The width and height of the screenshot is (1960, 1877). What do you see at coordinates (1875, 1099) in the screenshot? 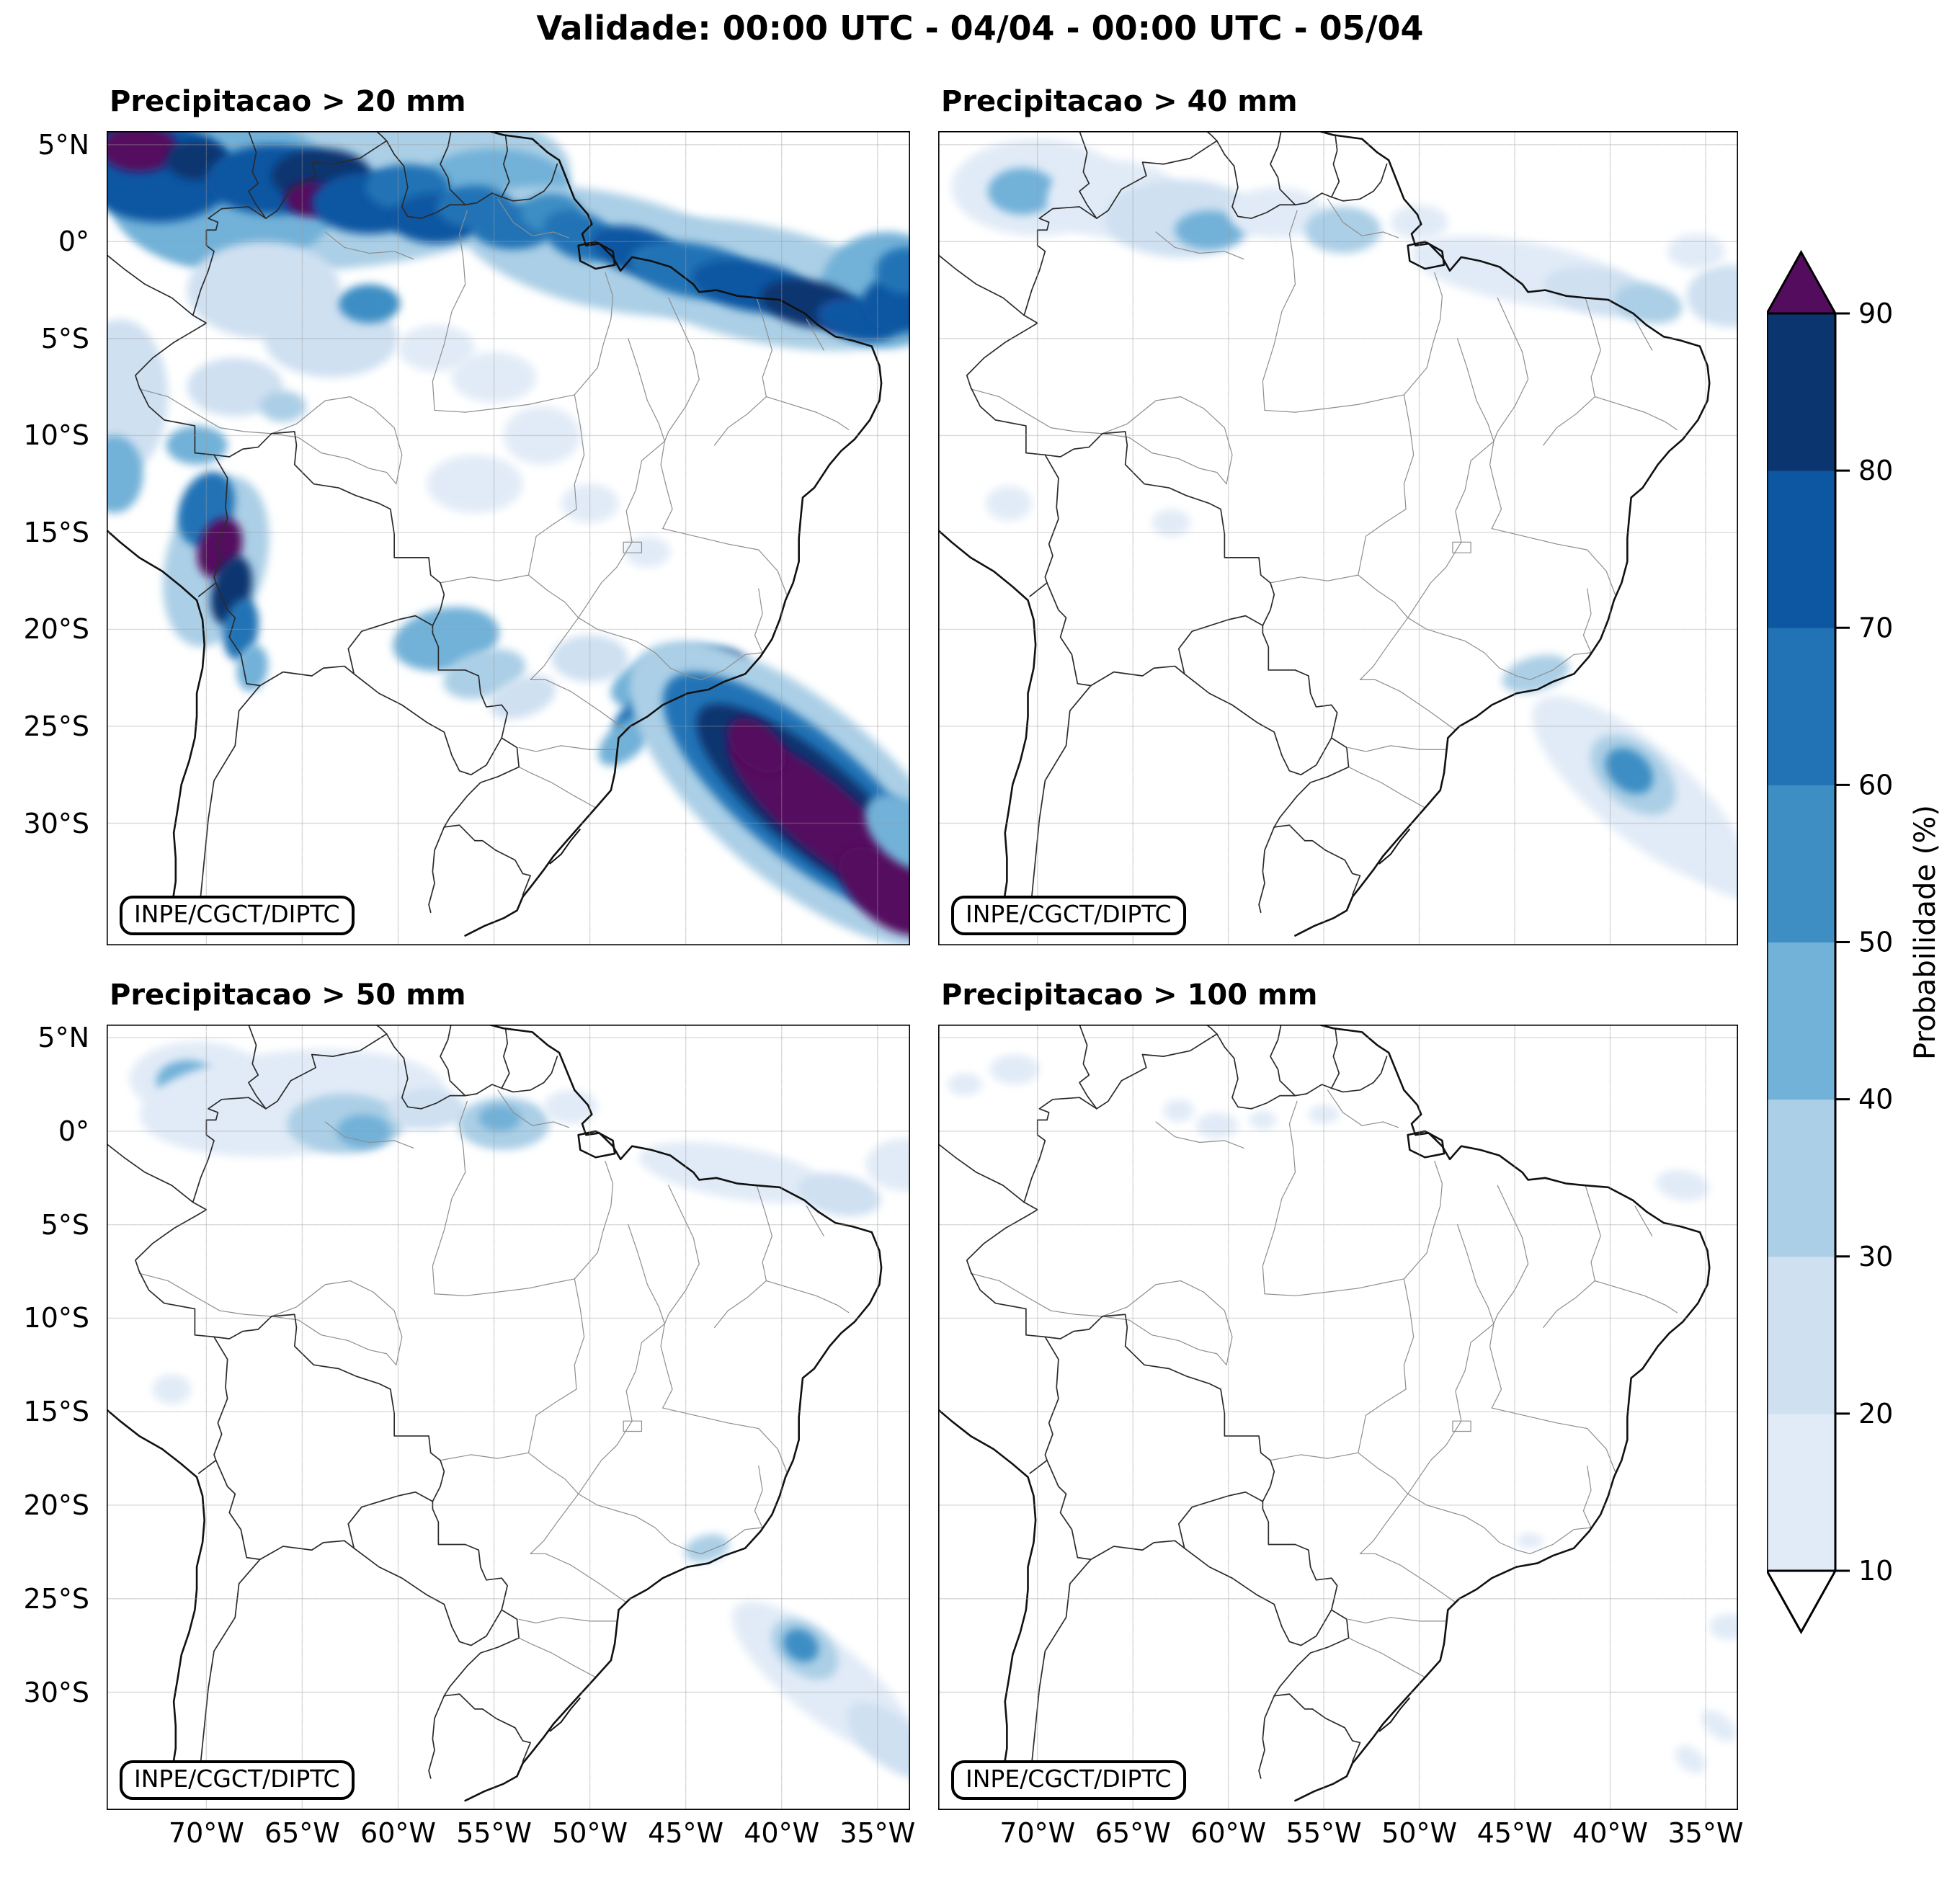
I see `colorbar-tick-label: 40` at bounding box center [1875, 1099].